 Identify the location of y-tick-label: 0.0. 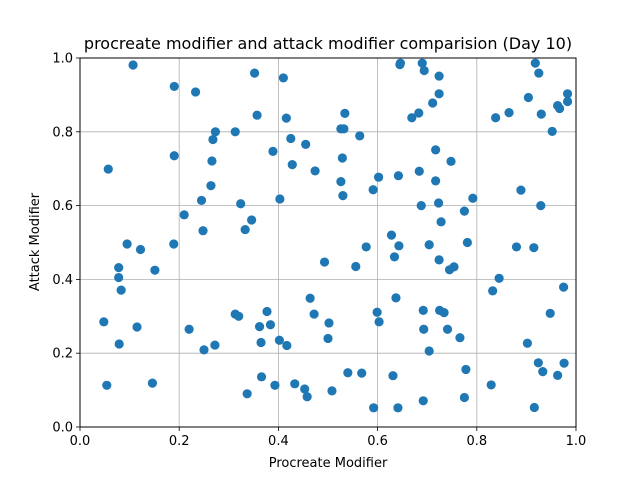
(62, 428).